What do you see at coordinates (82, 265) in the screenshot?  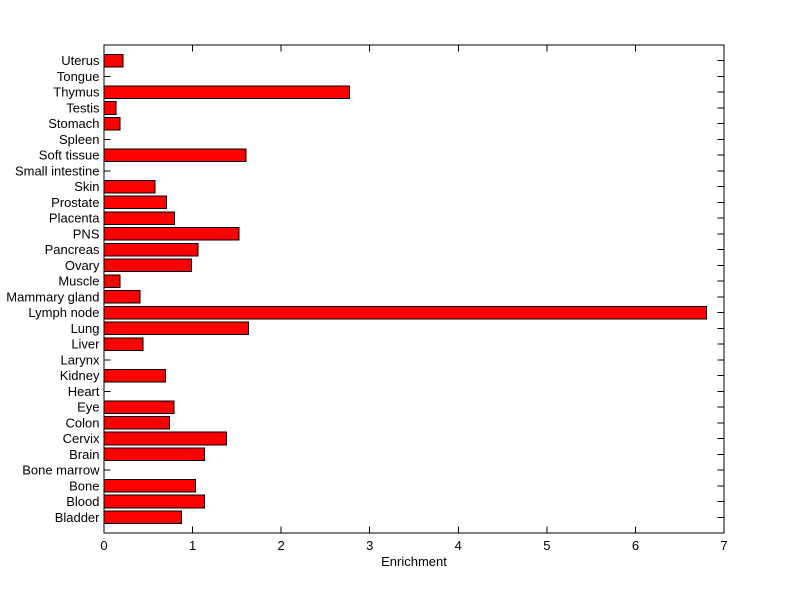 I see `svg-text: Ovary` at bounding box center [82, 265].